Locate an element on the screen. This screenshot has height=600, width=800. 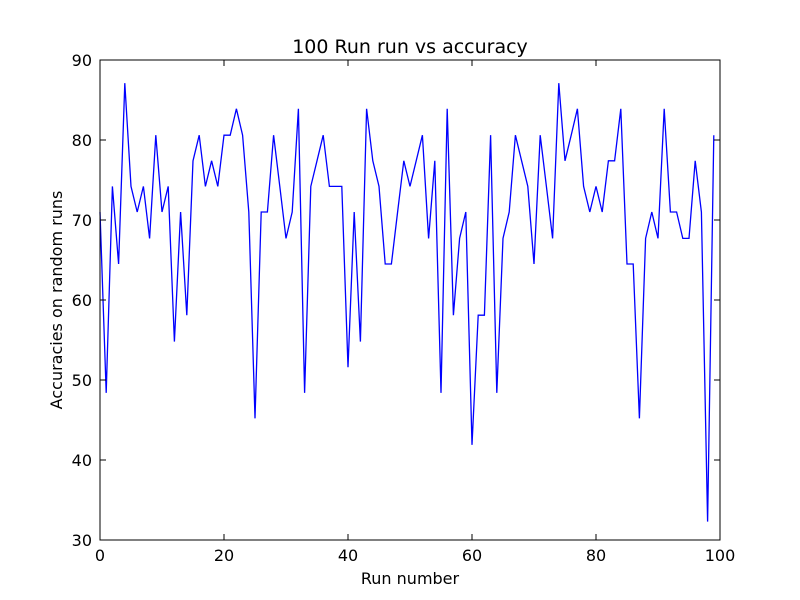
y-tick-label: 50 is located at coordinates (82, 380).